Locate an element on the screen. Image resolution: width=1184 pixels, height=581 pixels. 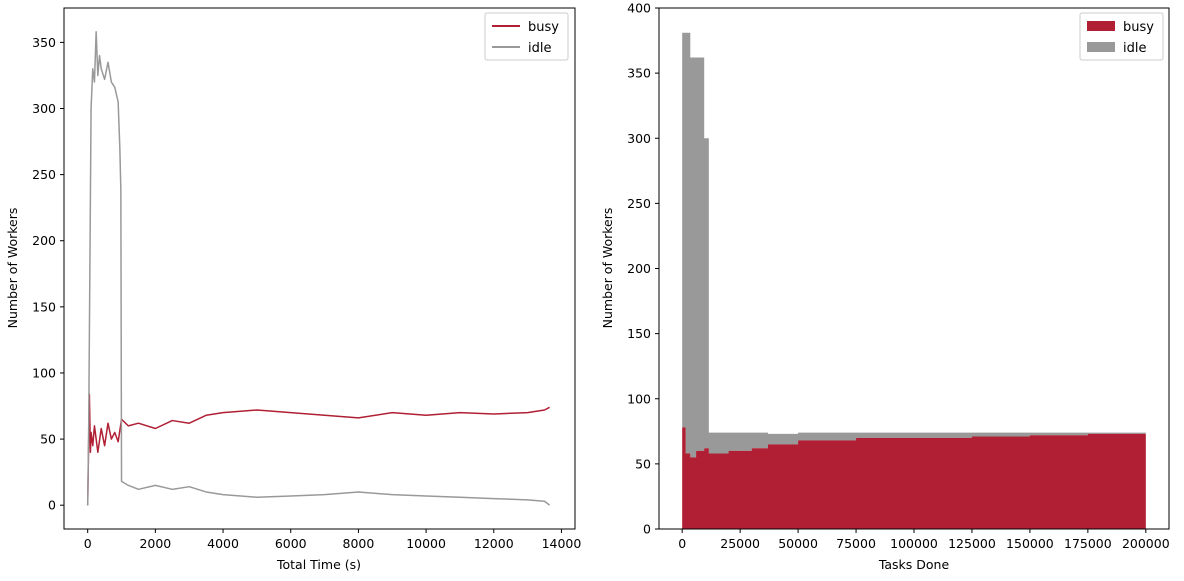
x-tick-label: 2000 is located at coordinates (155, 543).